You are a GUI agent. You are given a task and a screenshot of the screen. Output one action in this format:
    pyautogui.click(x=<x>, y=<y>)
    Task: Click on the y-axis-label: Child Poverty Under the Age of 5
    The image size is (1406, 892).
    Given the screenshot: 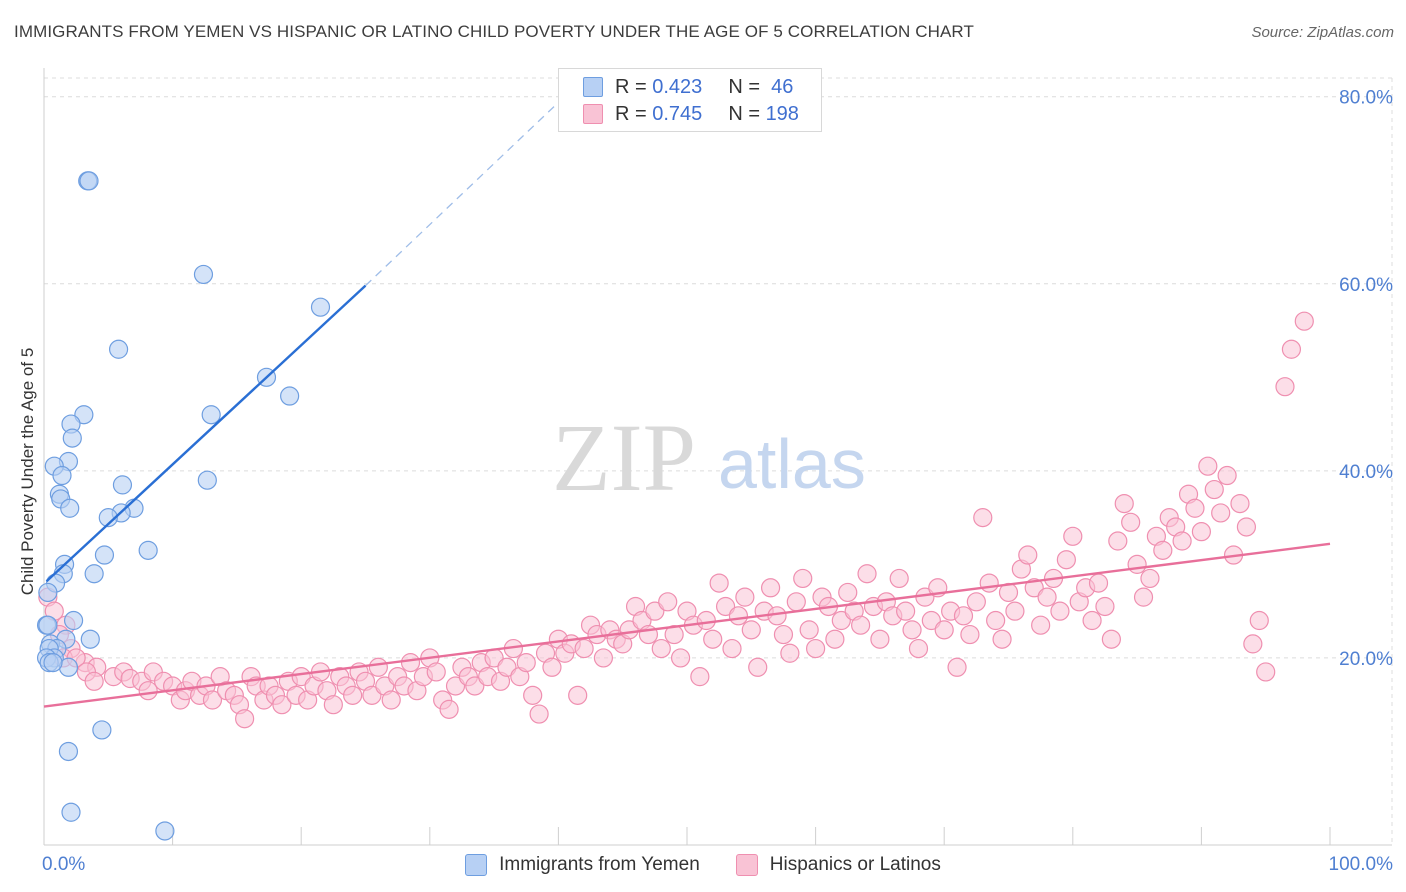 What is the action you would take?
    pyautogui.click(x=27, y=472)
    